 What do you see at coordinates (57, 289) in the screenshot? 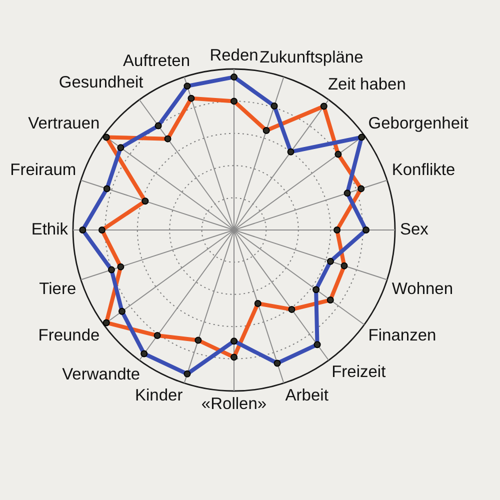
I see `spoke-label: Tiere` at bounding box center [57, 289].